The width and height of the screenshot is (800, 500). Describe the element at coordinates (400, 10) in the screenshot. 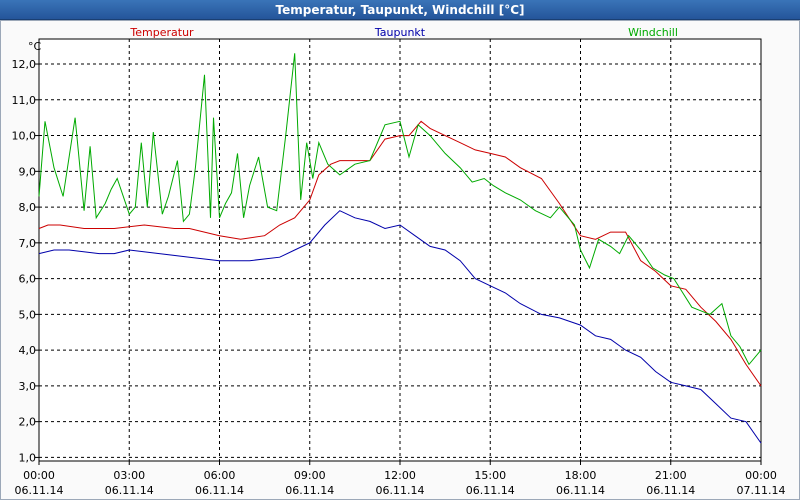

I see `window-title: Temperatur, Taupunkt, Windchill [°C]` at that location.